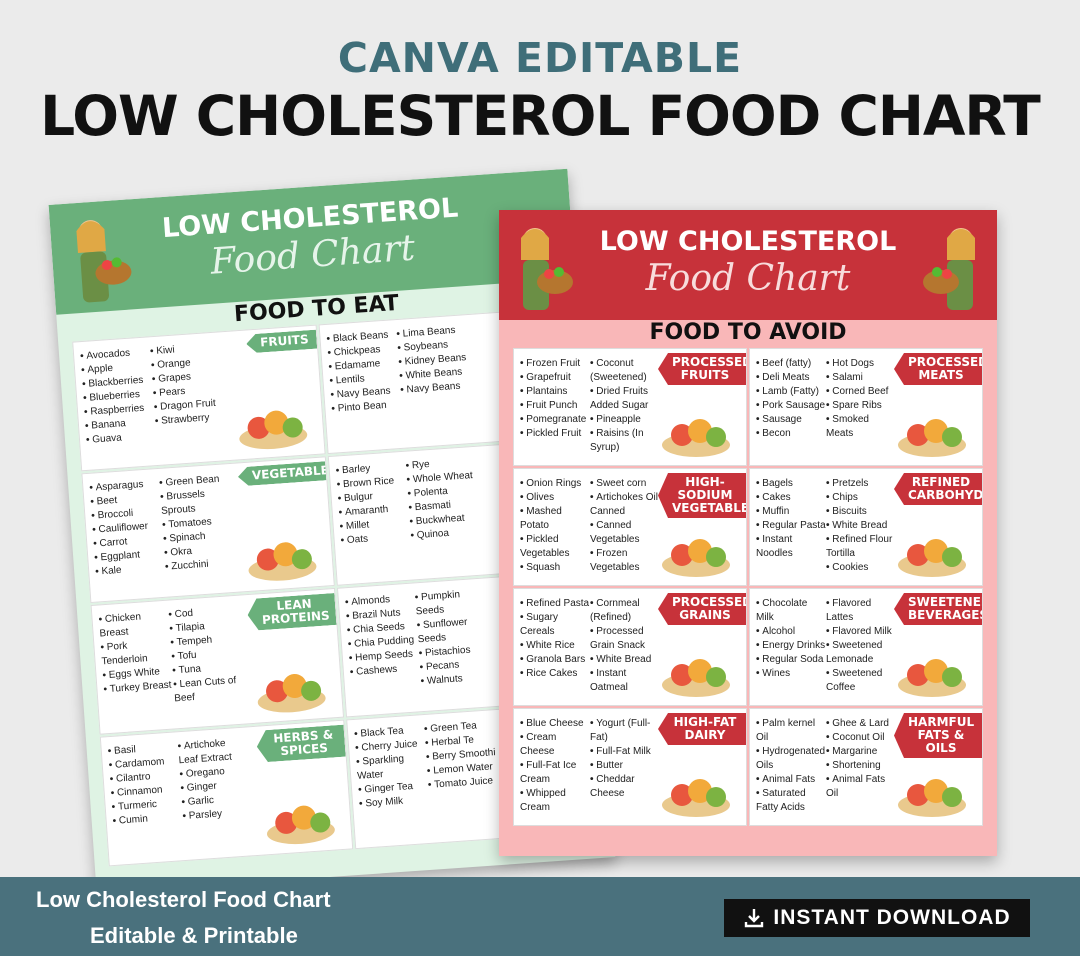 Image resolution: width=1080 pixels, height=956 pixels. What do you see at coordinates (861, 547) in the screenshot?
I see `food-item: Refined Flour Tortilla` at bounding box center [861, 547].